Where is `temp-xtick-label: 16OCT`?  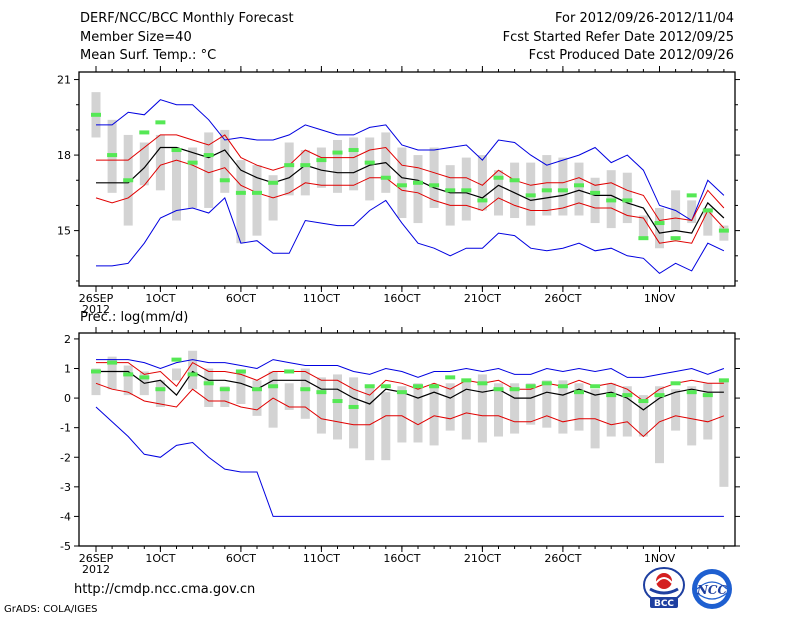
temp-xtick-label: 16OCT is located at coordinates (401, 298).